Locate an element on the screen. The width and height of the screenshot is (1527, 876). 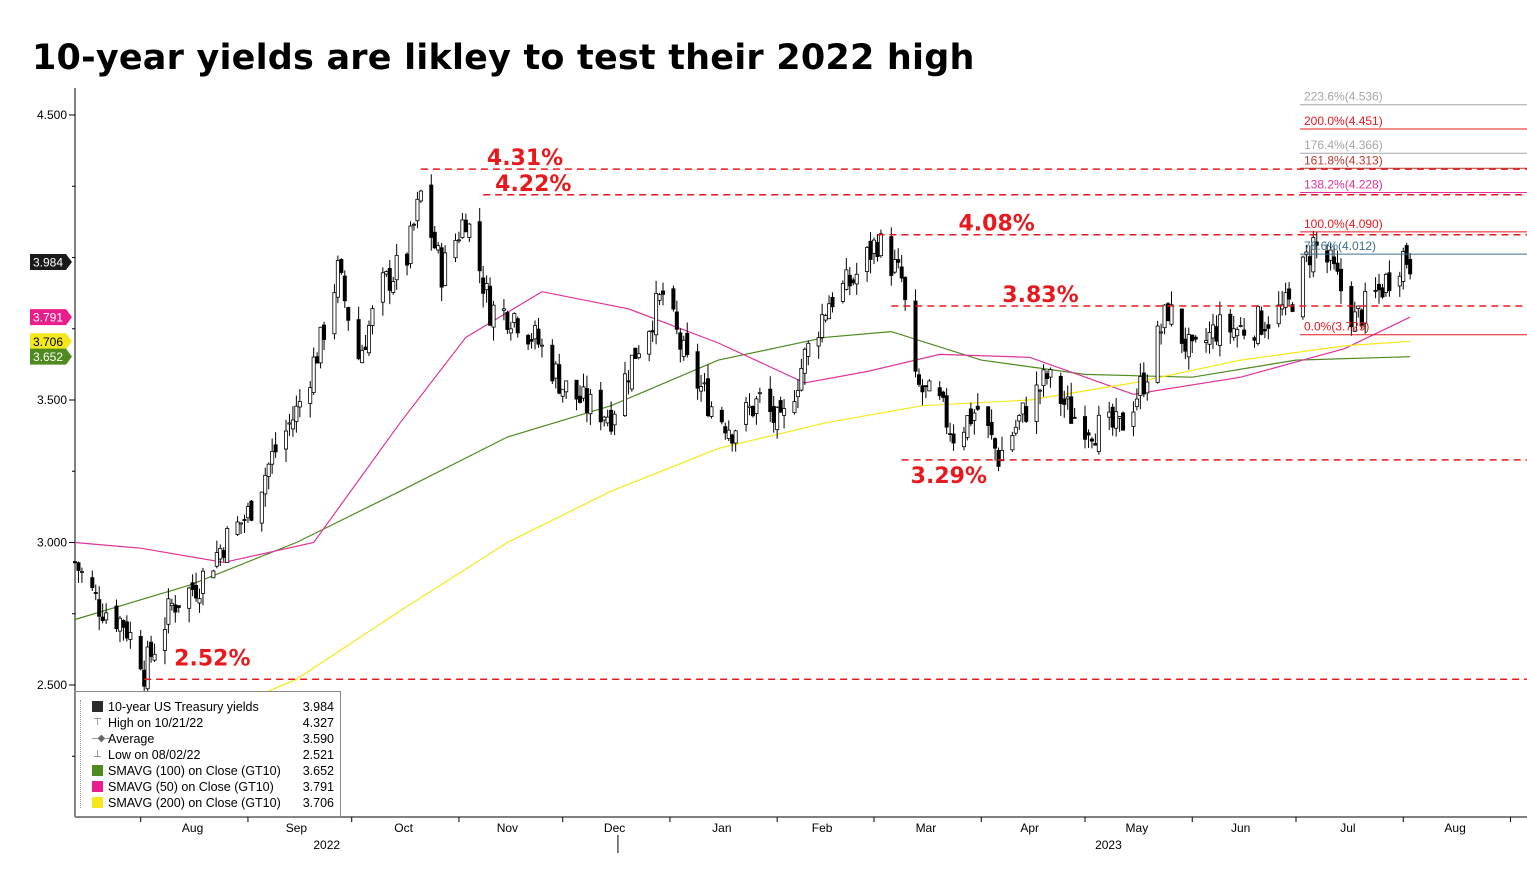
legend-row: SMAVG (200) on Close (GT10) 3.706 is located at coordinates (208, 803).